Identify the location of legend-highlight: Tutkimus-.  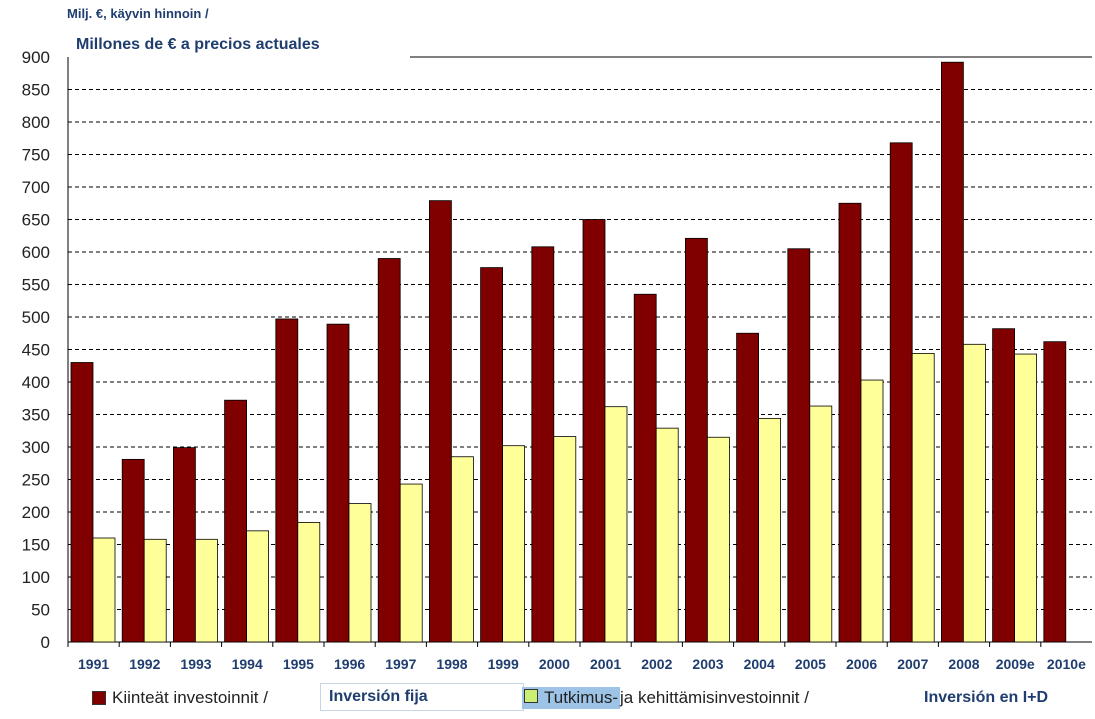
(571, 698).